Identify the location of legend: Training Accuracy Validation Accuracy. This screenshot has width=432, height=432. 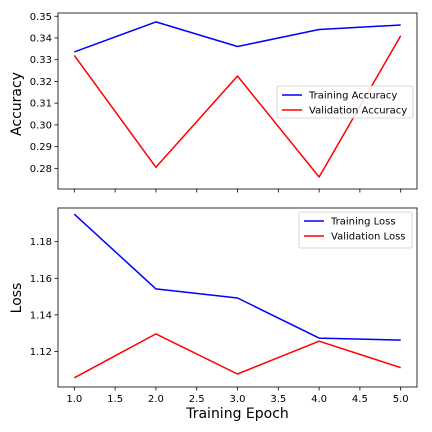
(345, 102).